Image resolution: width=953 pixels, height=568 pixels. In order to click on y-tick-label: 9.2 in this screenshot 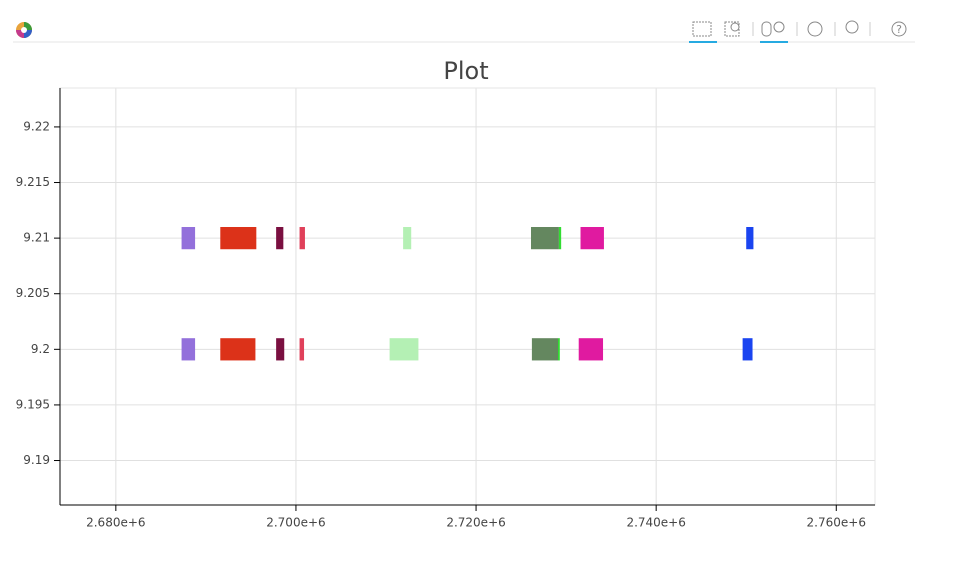, I will do `click(40, 349)`.